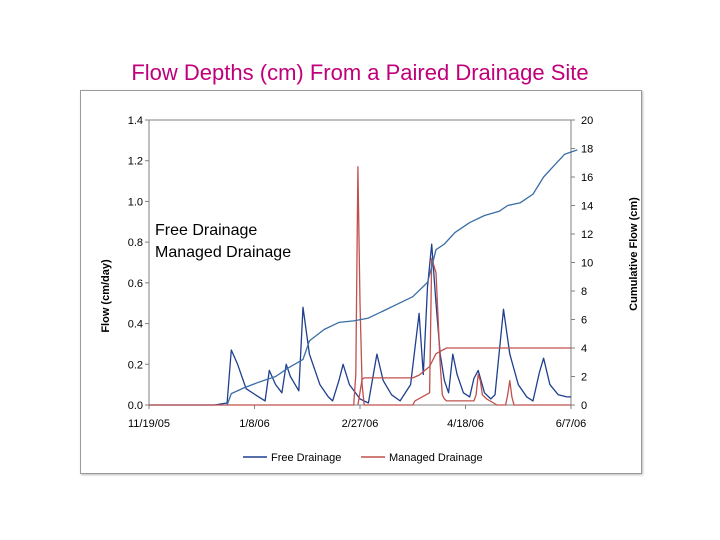  I want to click on y-axis-left-ticks: 0.0 0.2 0.4 0.6 0.8 1.0 1.2 1.4, so click(138, 263).